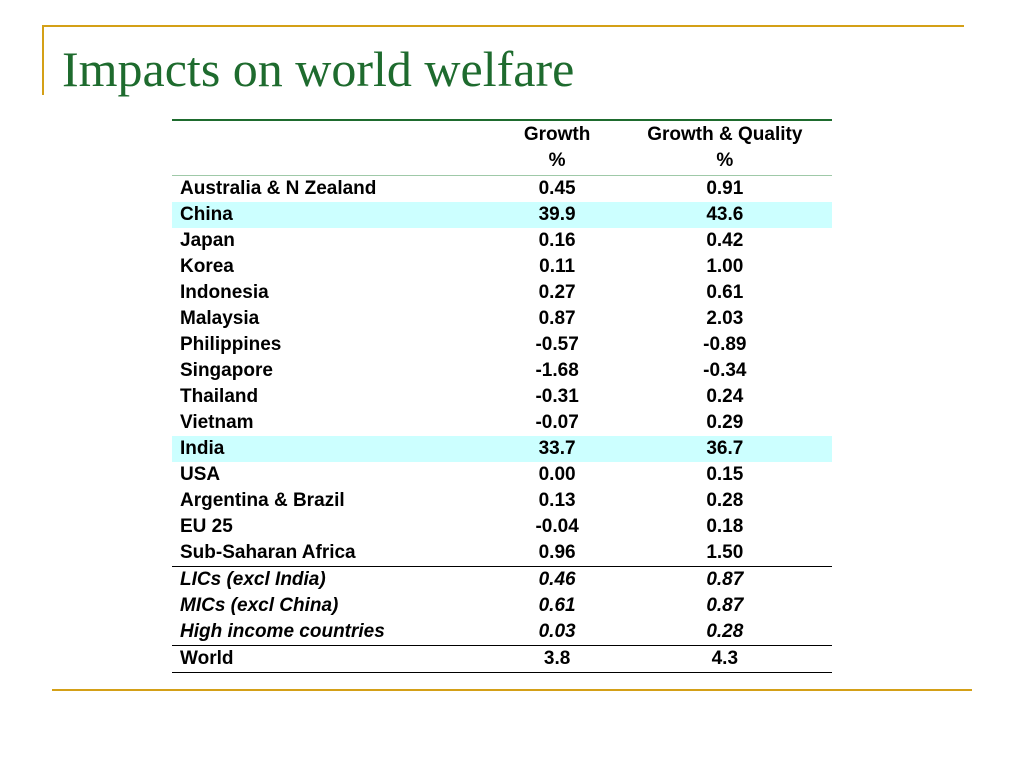 The width and height of the screenshot is (1024, 768). I want to click on growth-quality-cell: -0.89, so click(725, 344).